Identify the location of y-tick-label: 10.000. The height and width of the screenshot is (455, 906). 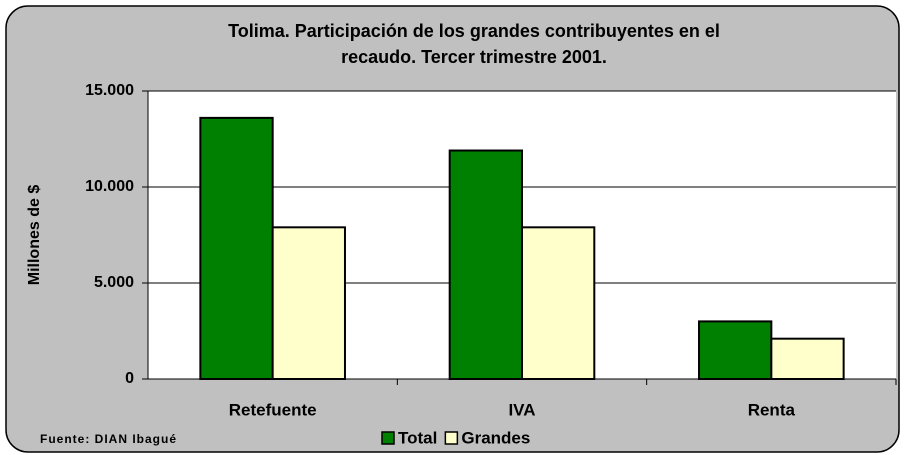
(109, 186).